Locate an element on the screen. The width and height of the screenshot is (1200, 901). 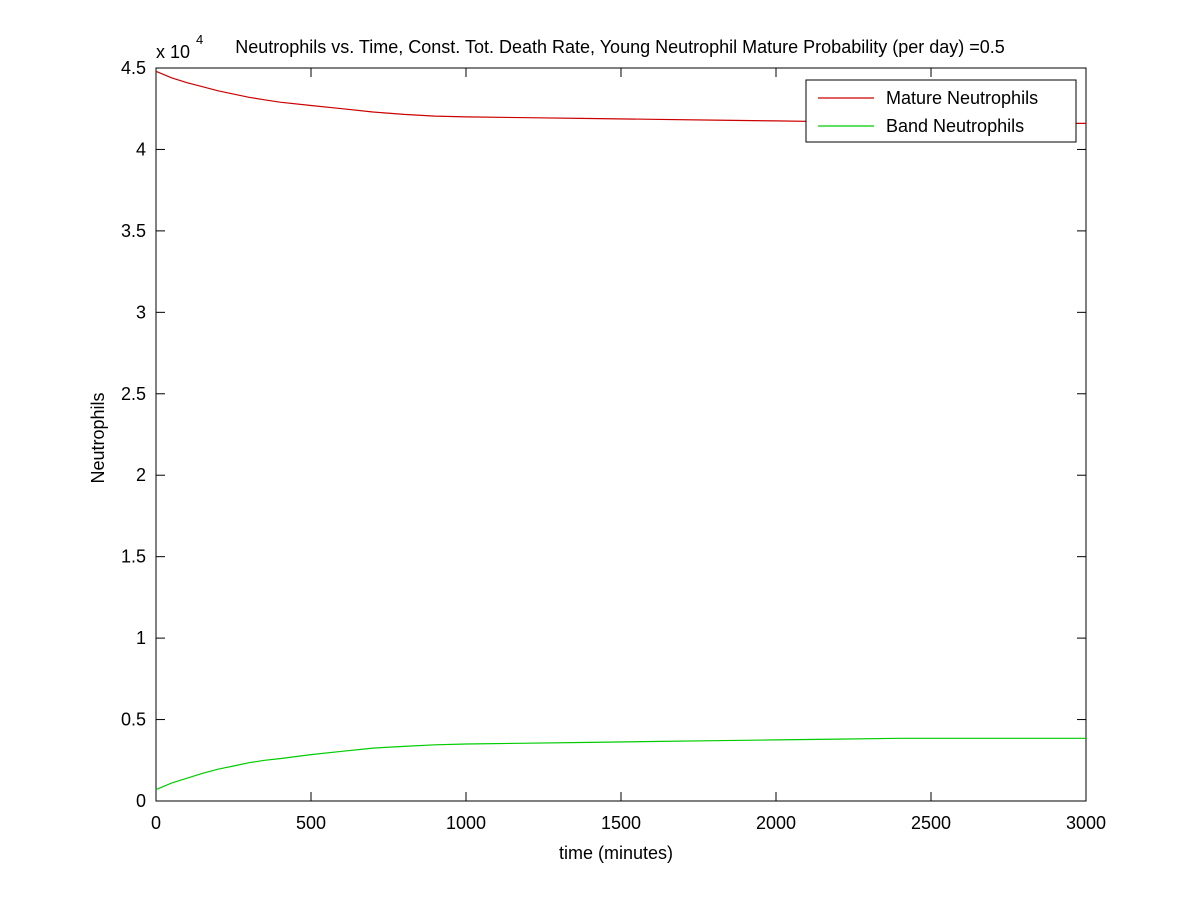
y-tick-label: 4 is located at coordinates (141, 149).